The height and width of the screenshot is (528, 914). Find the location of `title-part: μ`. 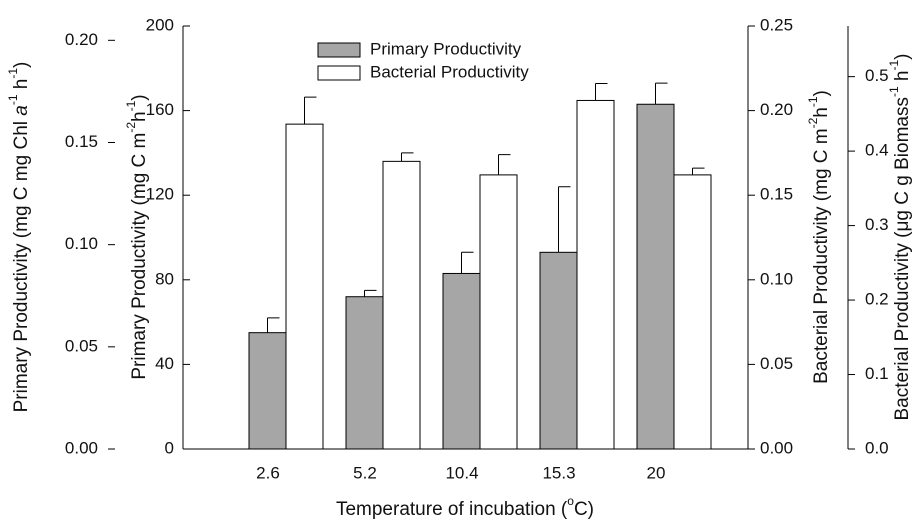

title-part: μ is located at coordinates (902, 226).